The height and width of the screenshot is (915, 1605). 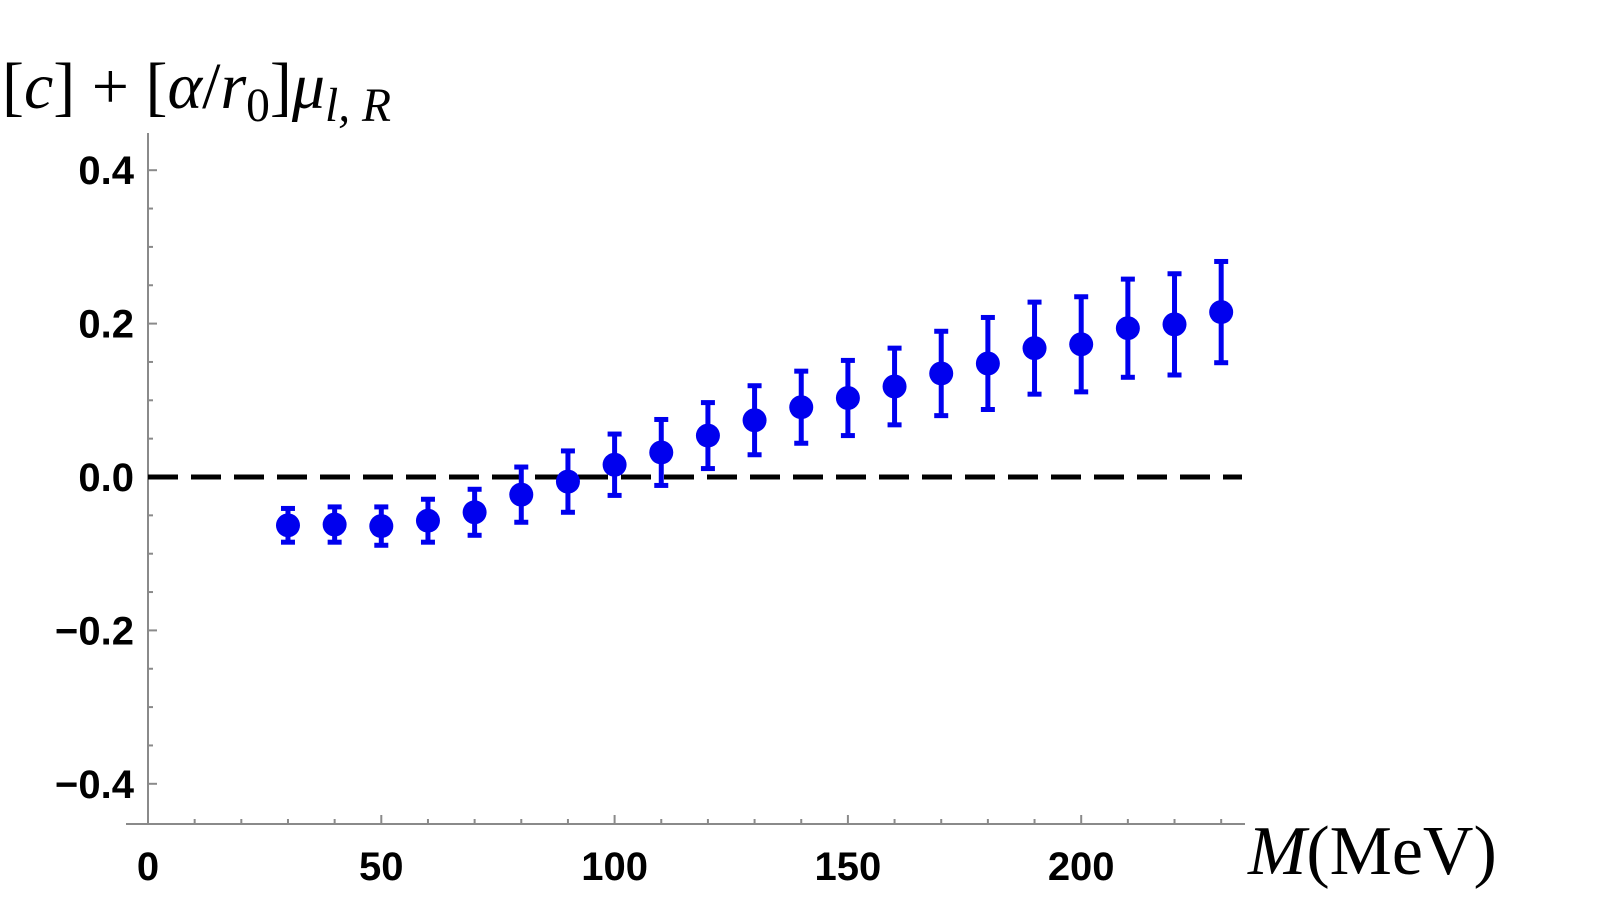 What do you see at coordinates (185, 86) in the screenshot?
I see `label-part: α` at bounding box center [185, 86].